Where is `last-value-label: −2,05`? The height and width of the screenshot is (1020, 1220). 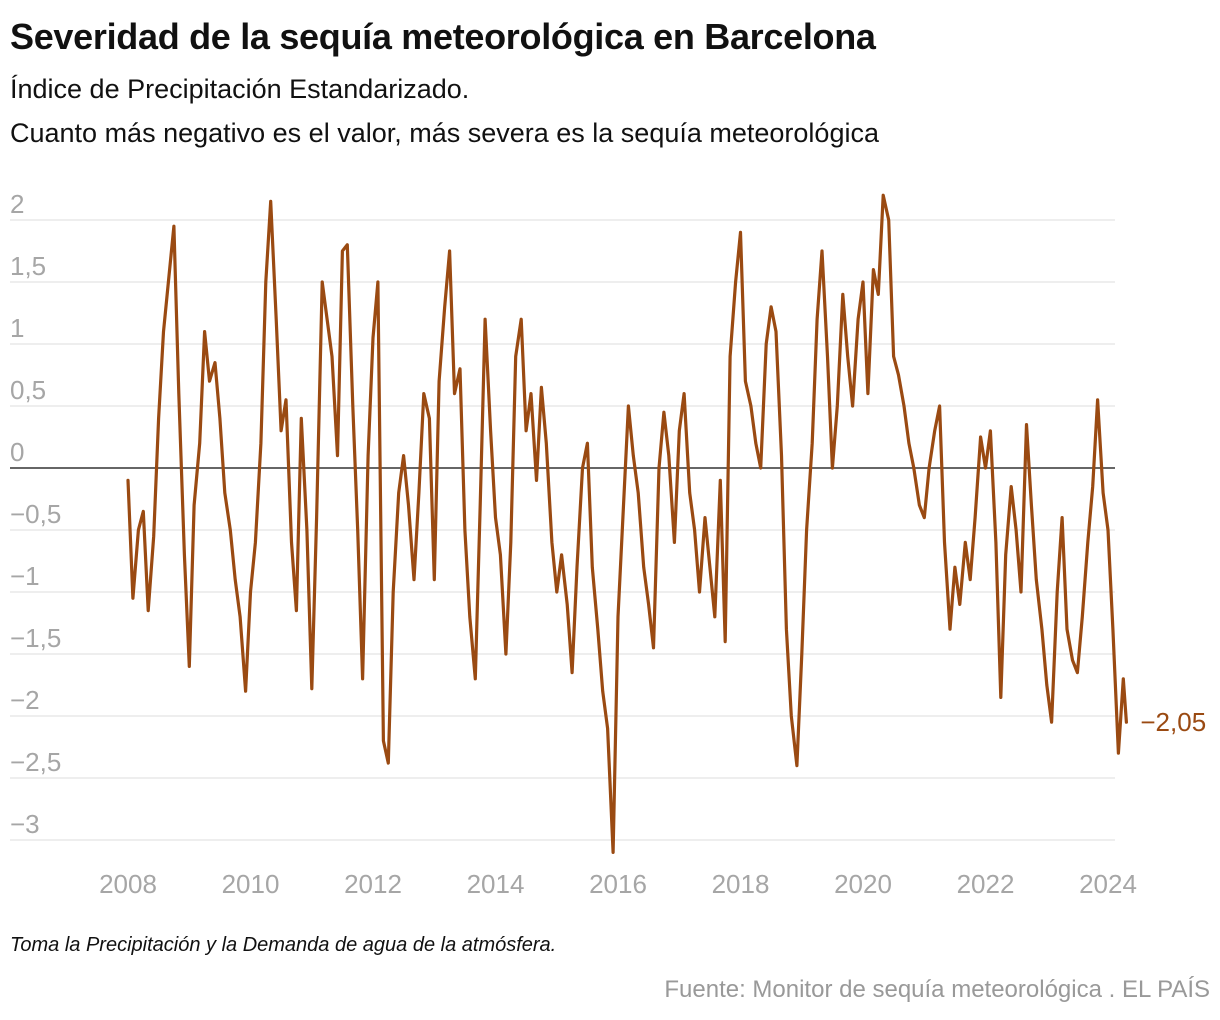 last-value-label: −2,05 is located at coordinates (1173, 722).